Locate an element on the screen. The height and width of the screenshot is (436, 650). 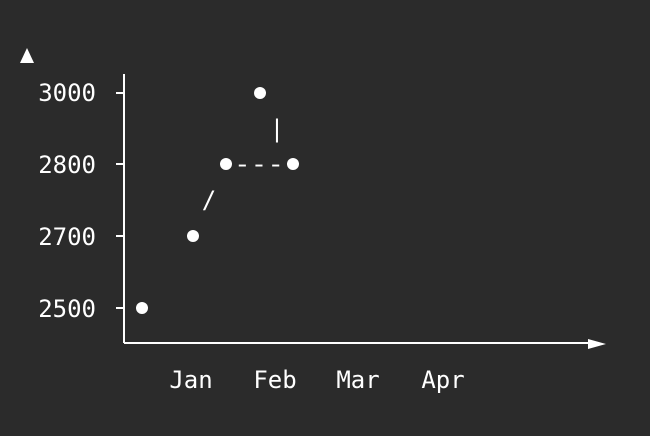
connector-pipe: | is located at coordinates (277, 129).